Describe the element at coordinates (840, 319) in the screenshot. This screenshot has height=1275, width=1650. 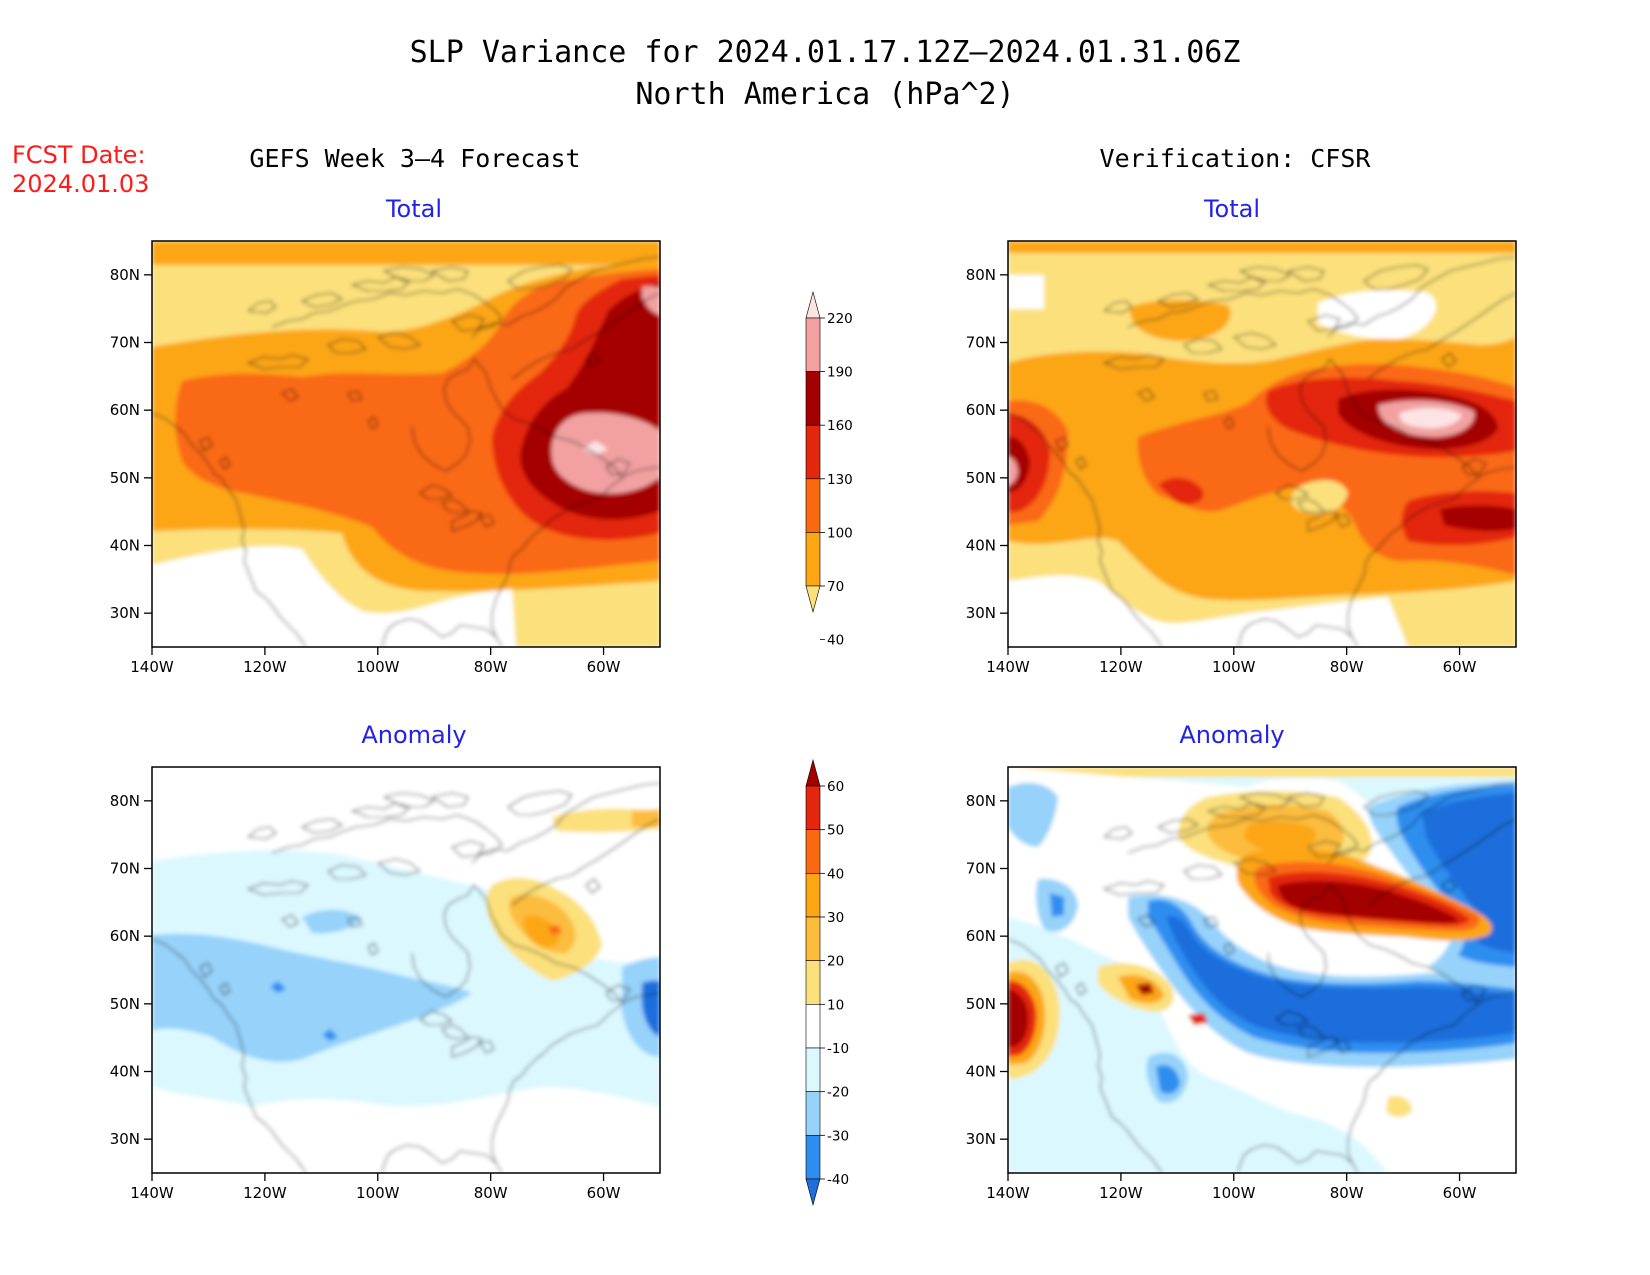
I see `cb-total-level-label: 220` at that location.